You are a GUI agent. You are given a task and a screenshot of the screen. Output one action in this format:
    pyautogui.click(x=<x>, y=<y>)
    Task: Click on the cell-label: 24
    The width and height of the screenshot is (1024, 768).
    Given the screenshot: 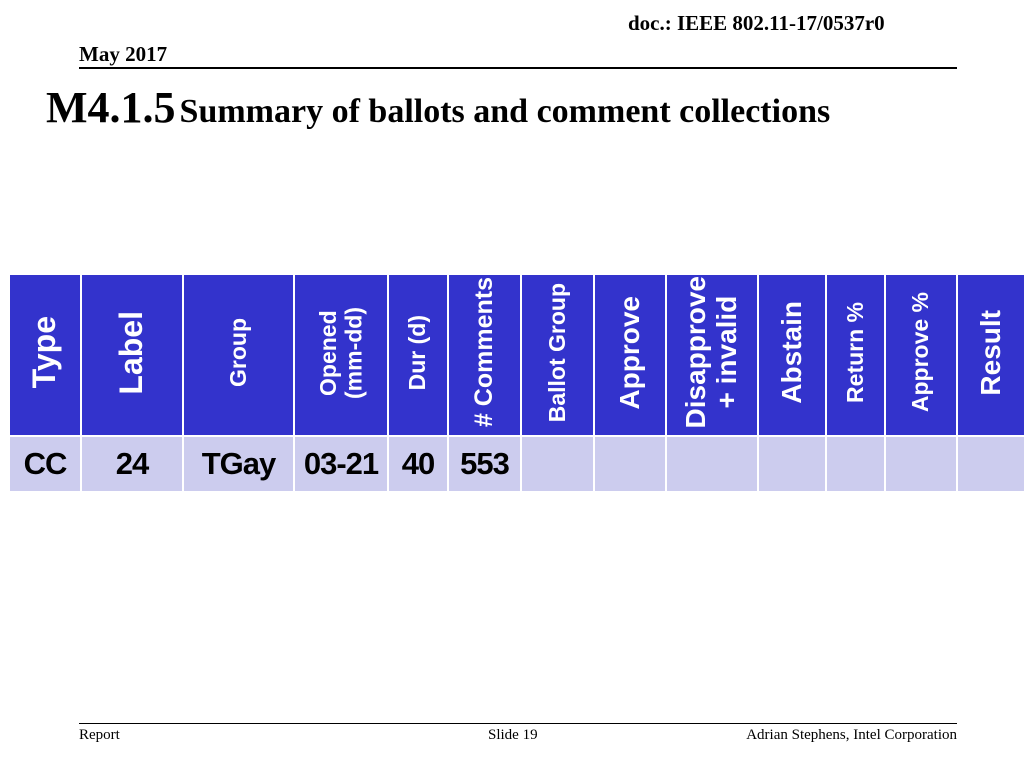 What is the action you would take?
    pyautogui.click(x=132, y=464)
    